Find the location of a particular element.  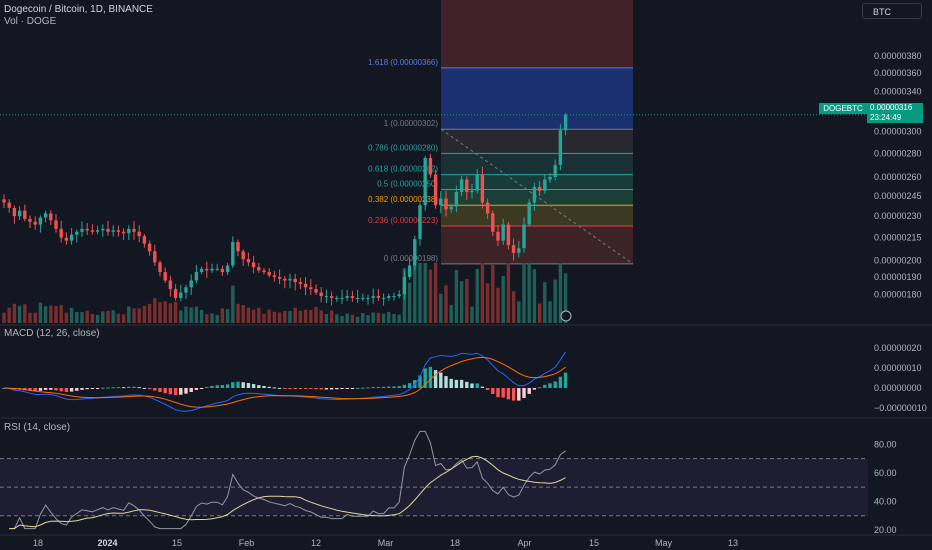

fib-zone is located at coordinates (537, 141).